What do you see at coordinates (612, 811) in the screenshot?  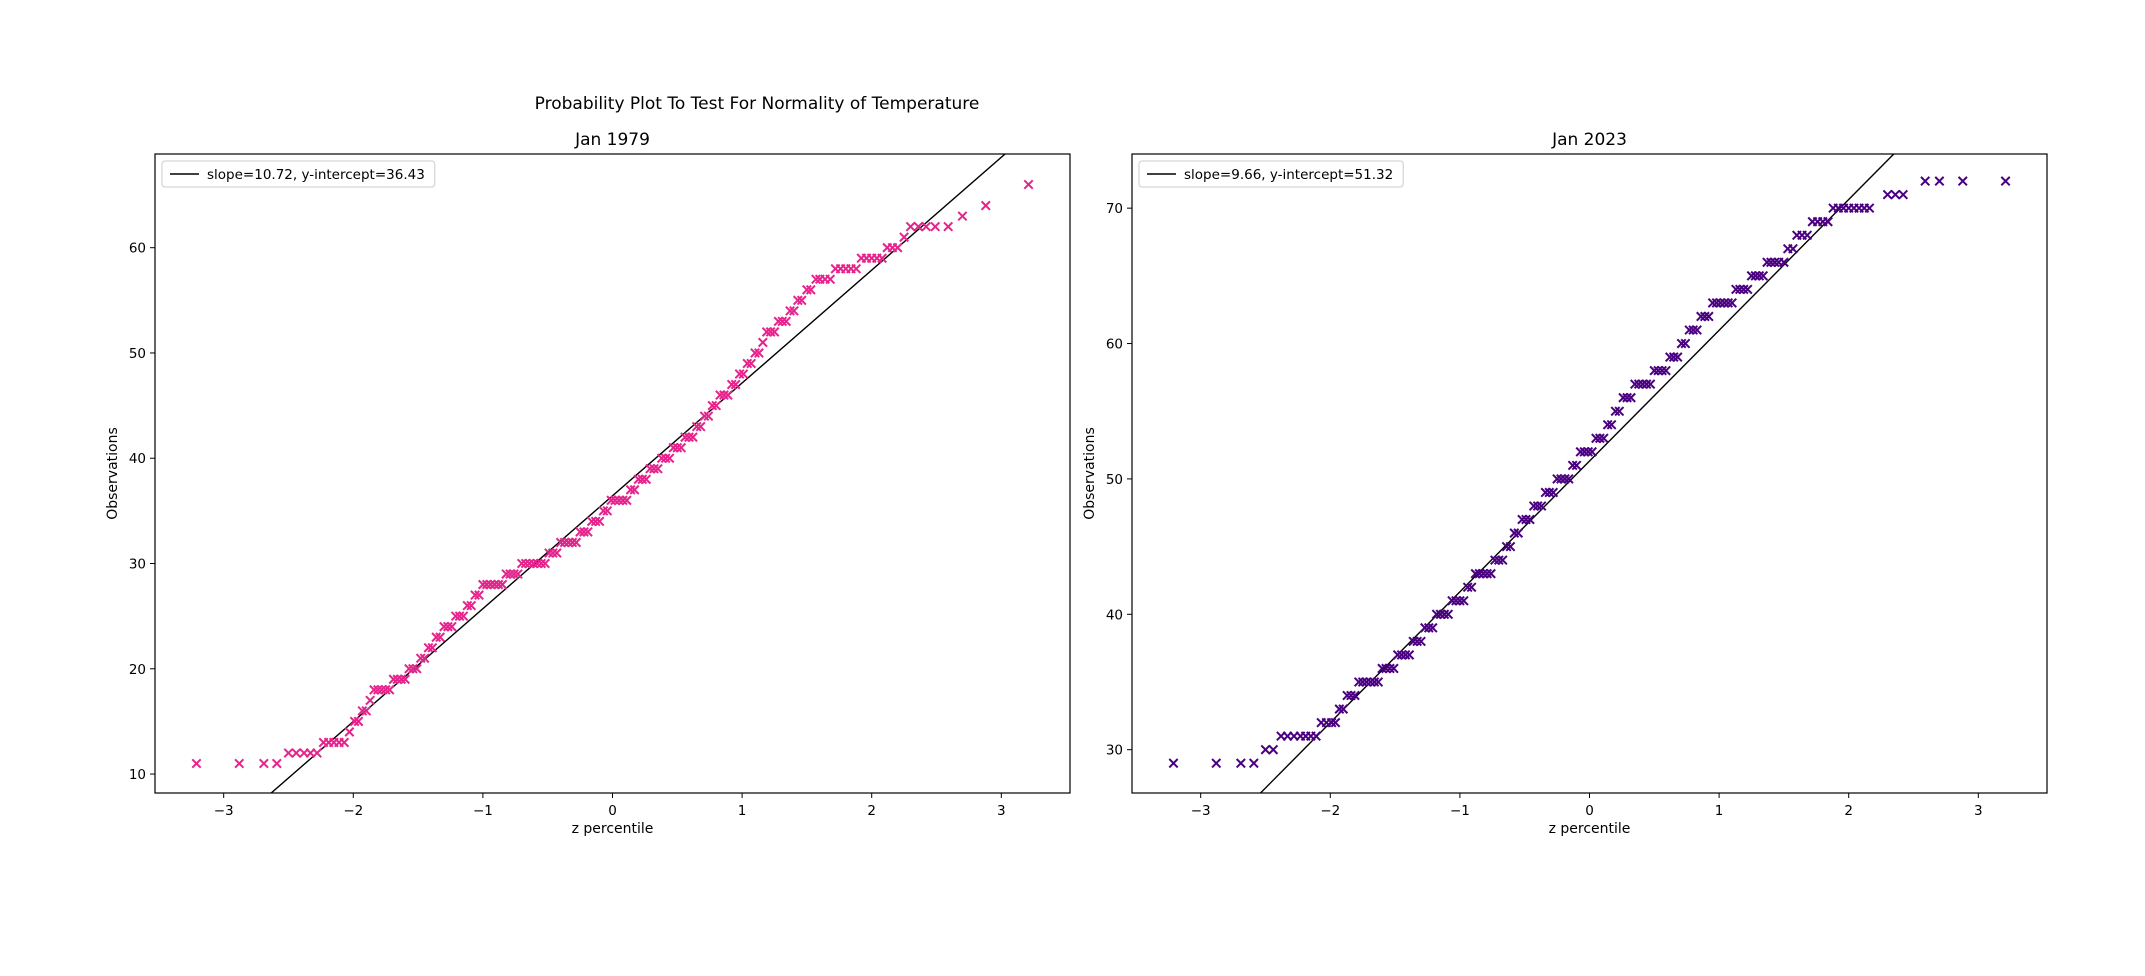 I see `x-tick-label: 0` at bounding box center [612, 811].